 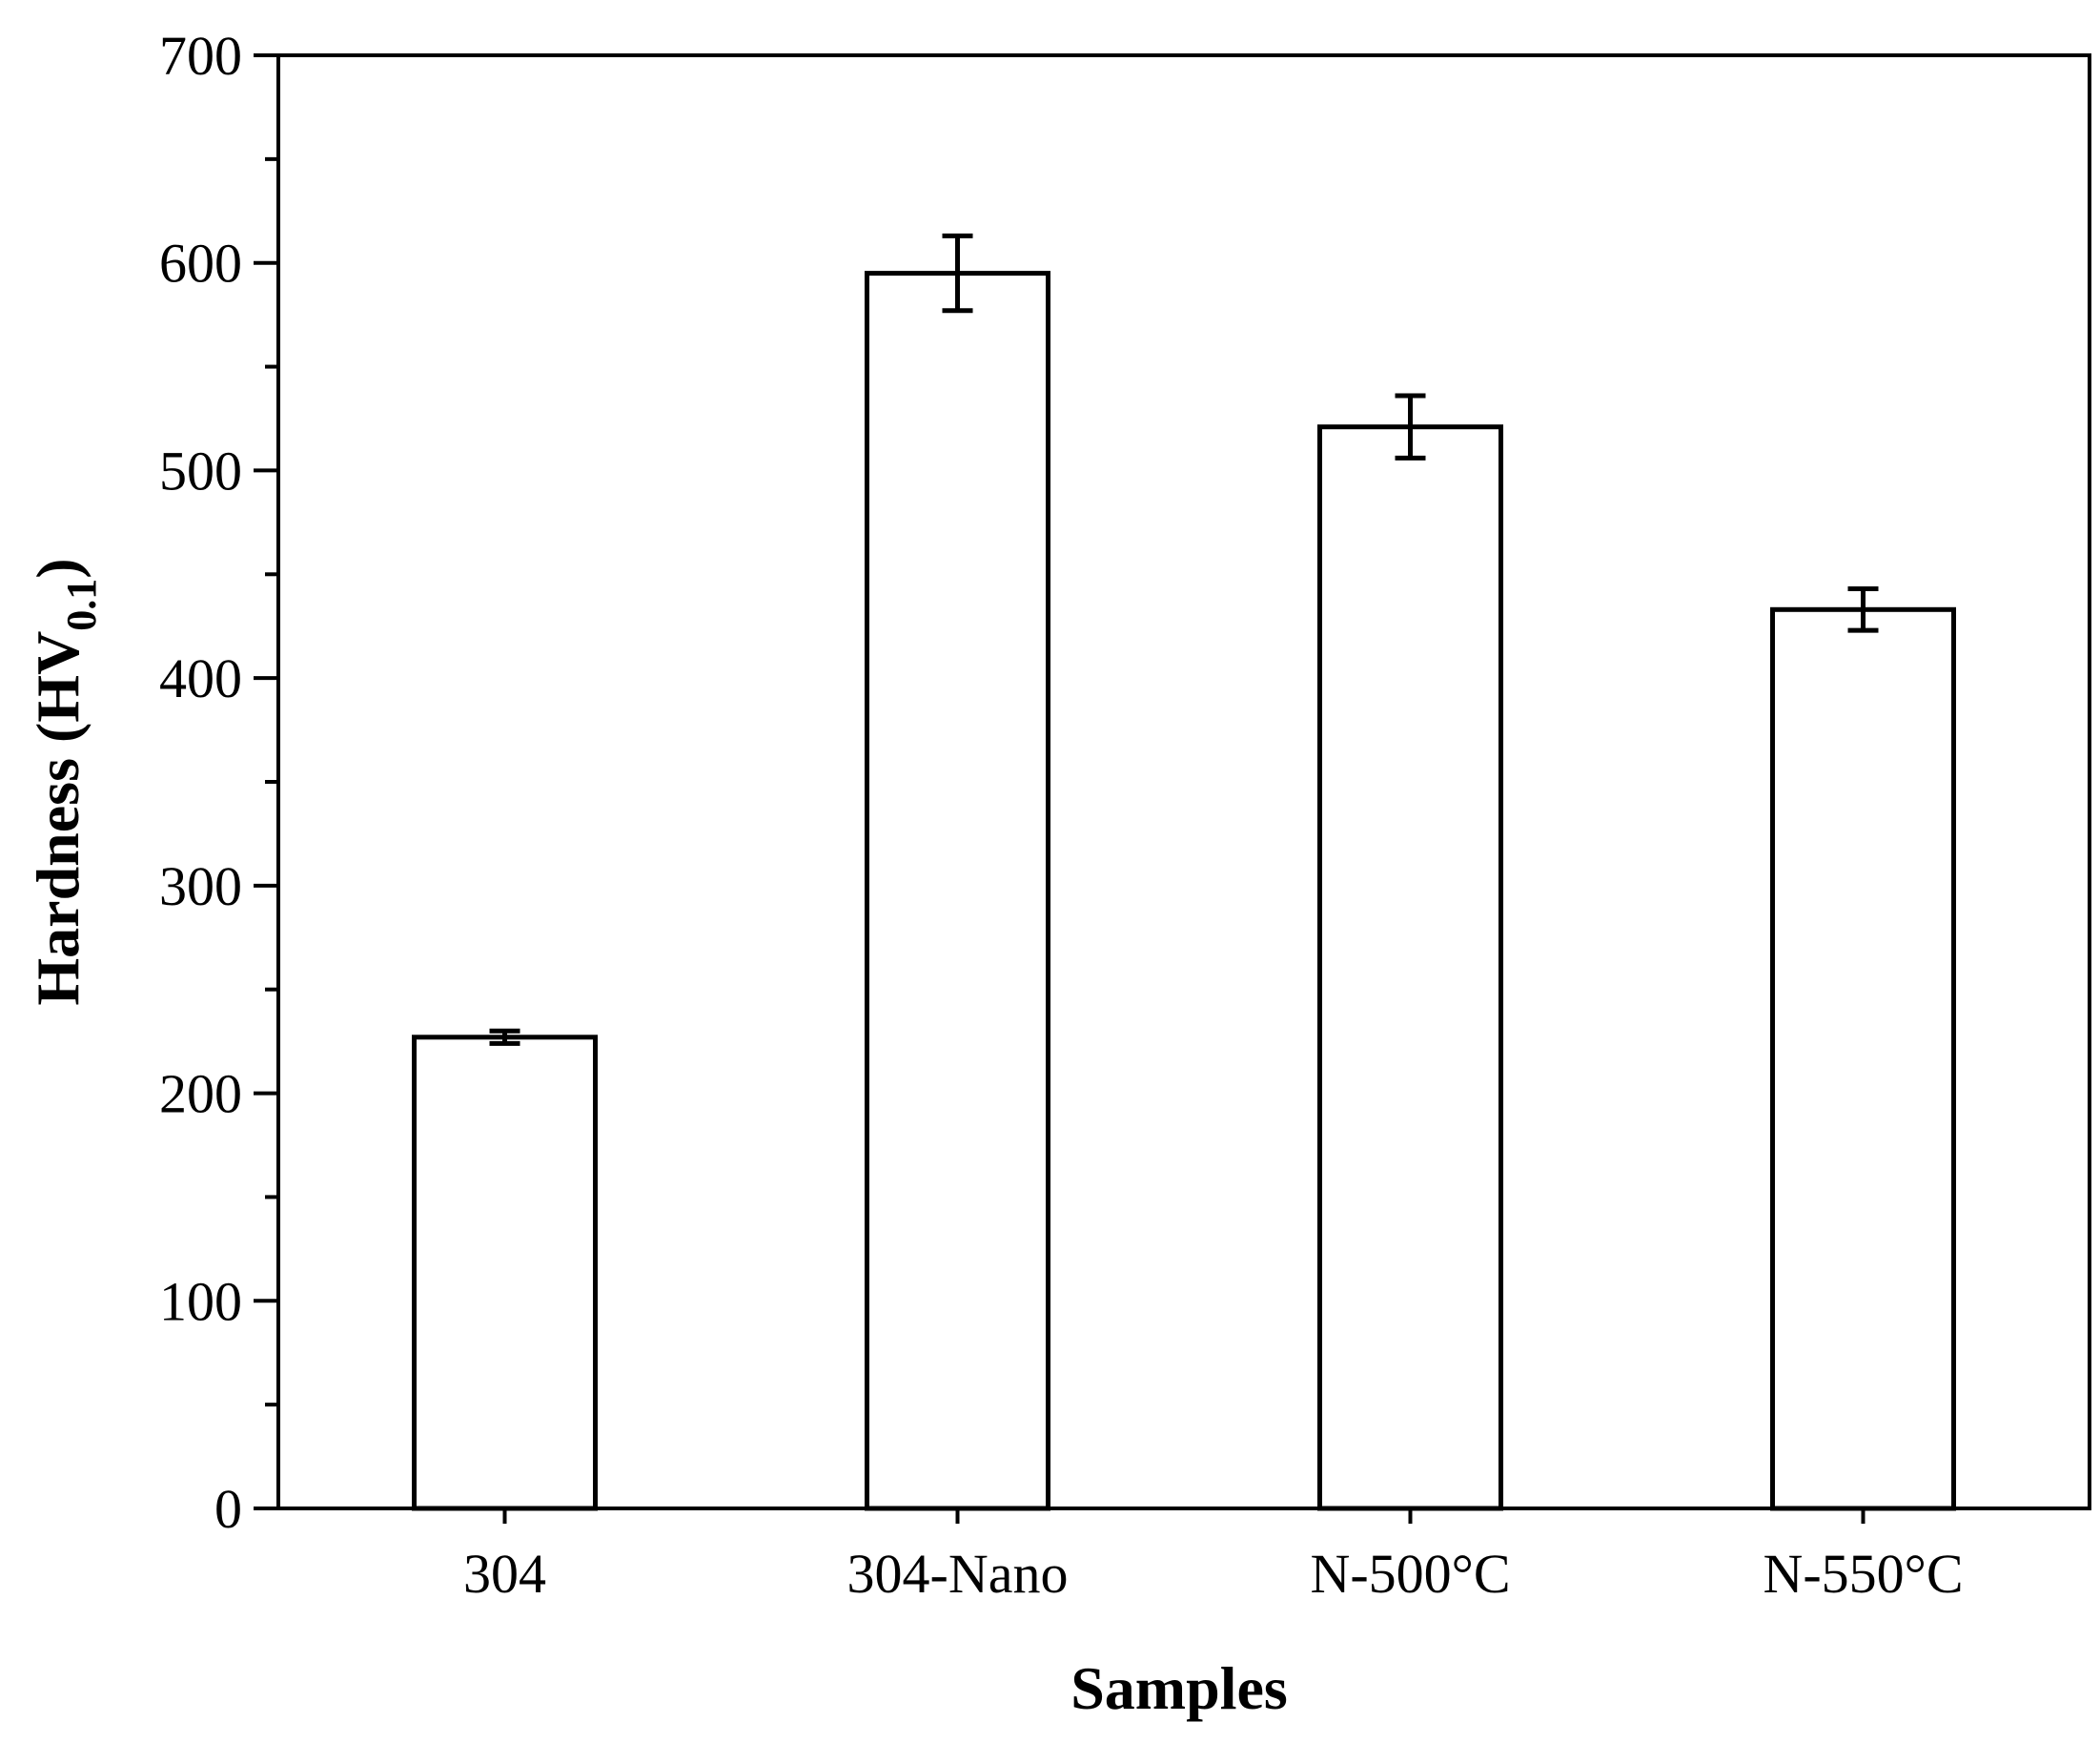 What do you see at coordinates (200, 264) in the screenshot?
I see `y-tick-label-600: 600` at bounding box center [200, 264].